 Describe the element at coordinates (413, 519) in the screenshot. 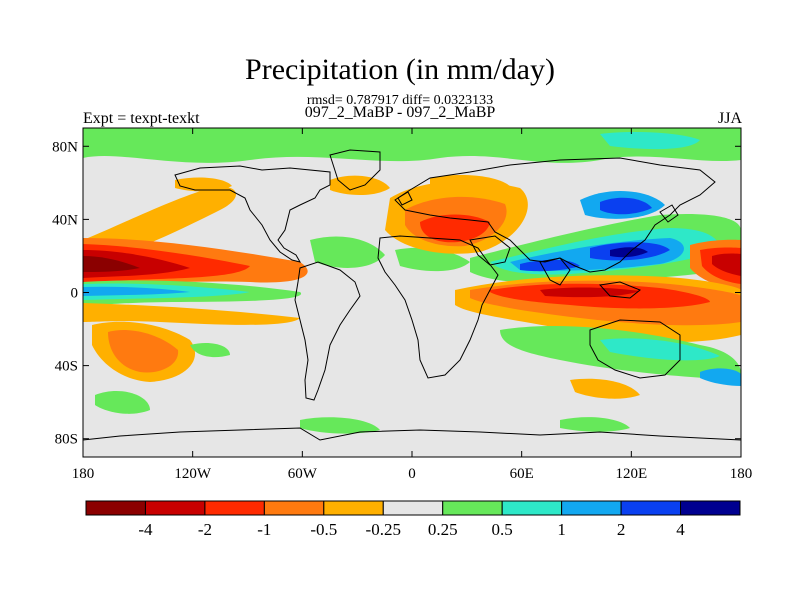

I see `colorbar: -4 -2 -1 -0.5 -0.25 0.25 0.5 1 2 4` at that location.